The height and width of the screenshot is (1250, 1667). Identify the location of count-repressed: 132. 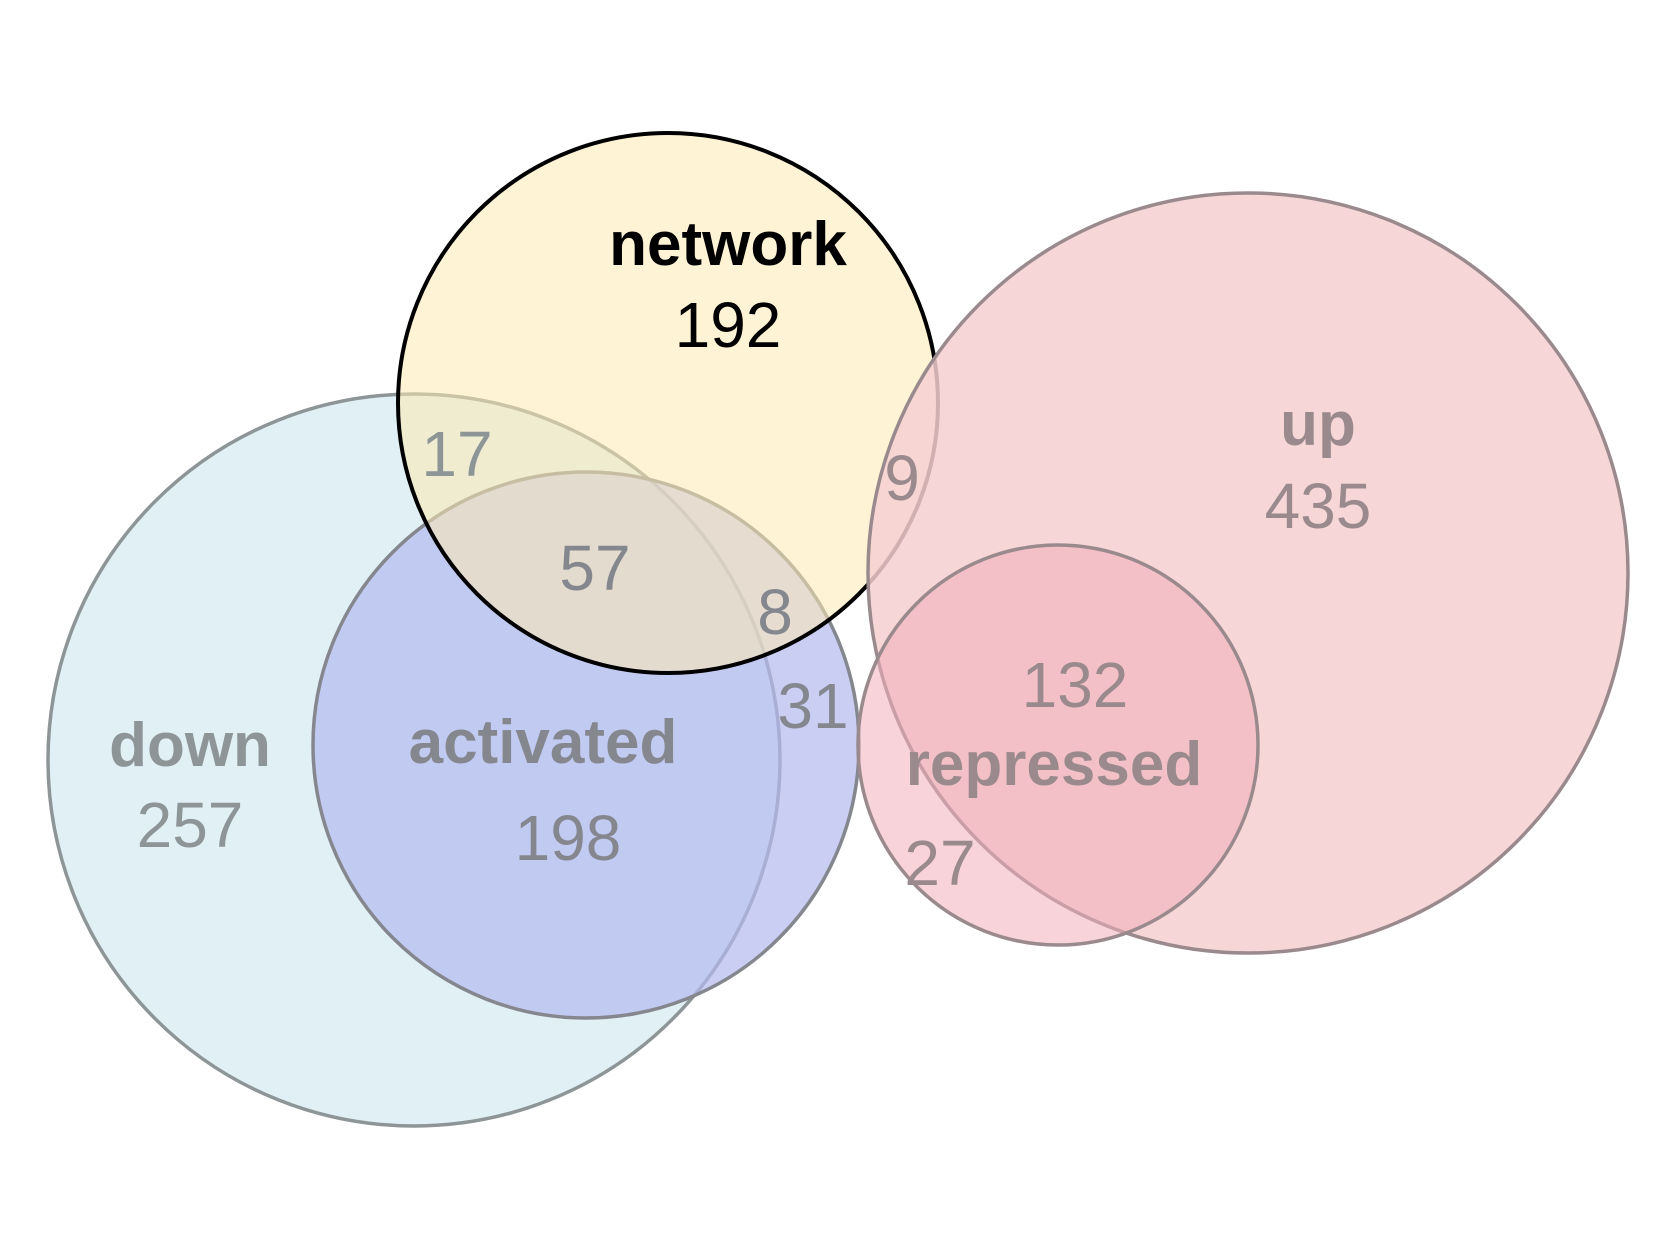
(1075, 685).